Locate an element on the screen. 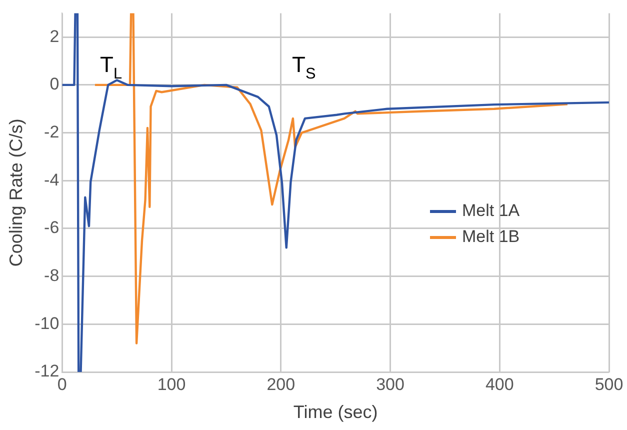  y-tick-label: -10 is located at coordinates (47, 323).